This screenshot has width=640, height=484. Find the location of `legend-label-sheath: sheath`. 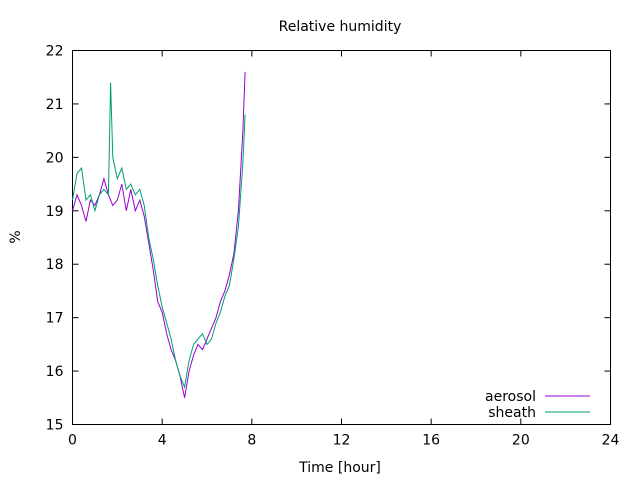

legend-label-sheath: sheath is located at coordinates (512, 413).